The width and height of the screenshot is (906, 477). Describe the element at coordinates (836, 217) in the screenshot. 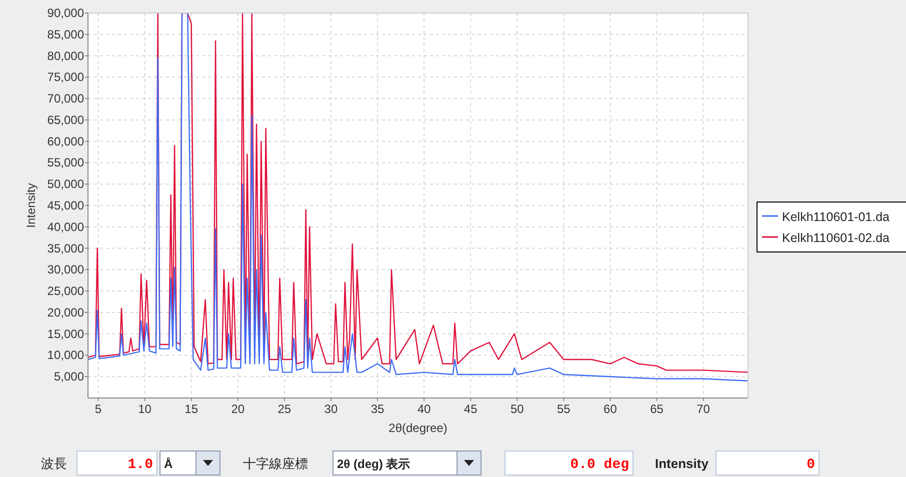

I see `legend-label: Kelkh110601-01.da` at that location.